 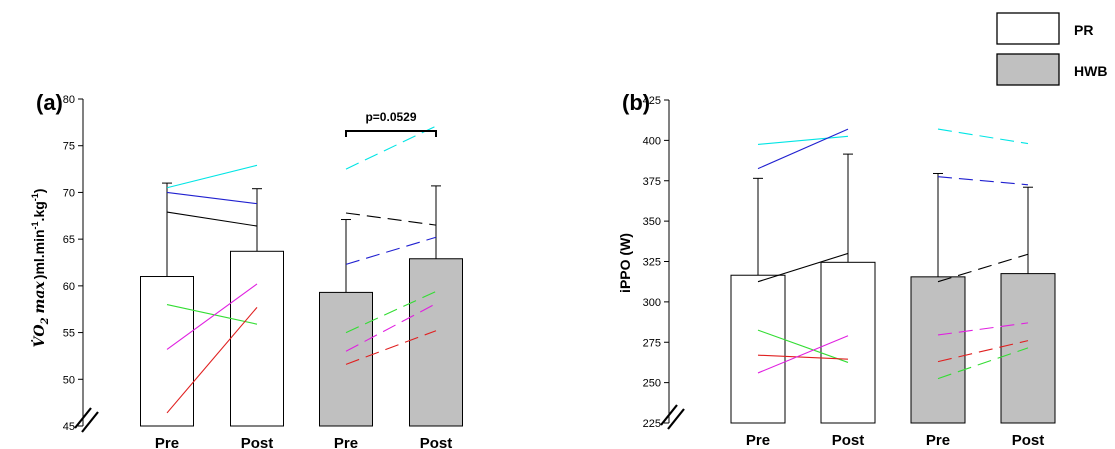 I want to click on panel-a-y-tick-label: 45, so click(x=69, y=427).